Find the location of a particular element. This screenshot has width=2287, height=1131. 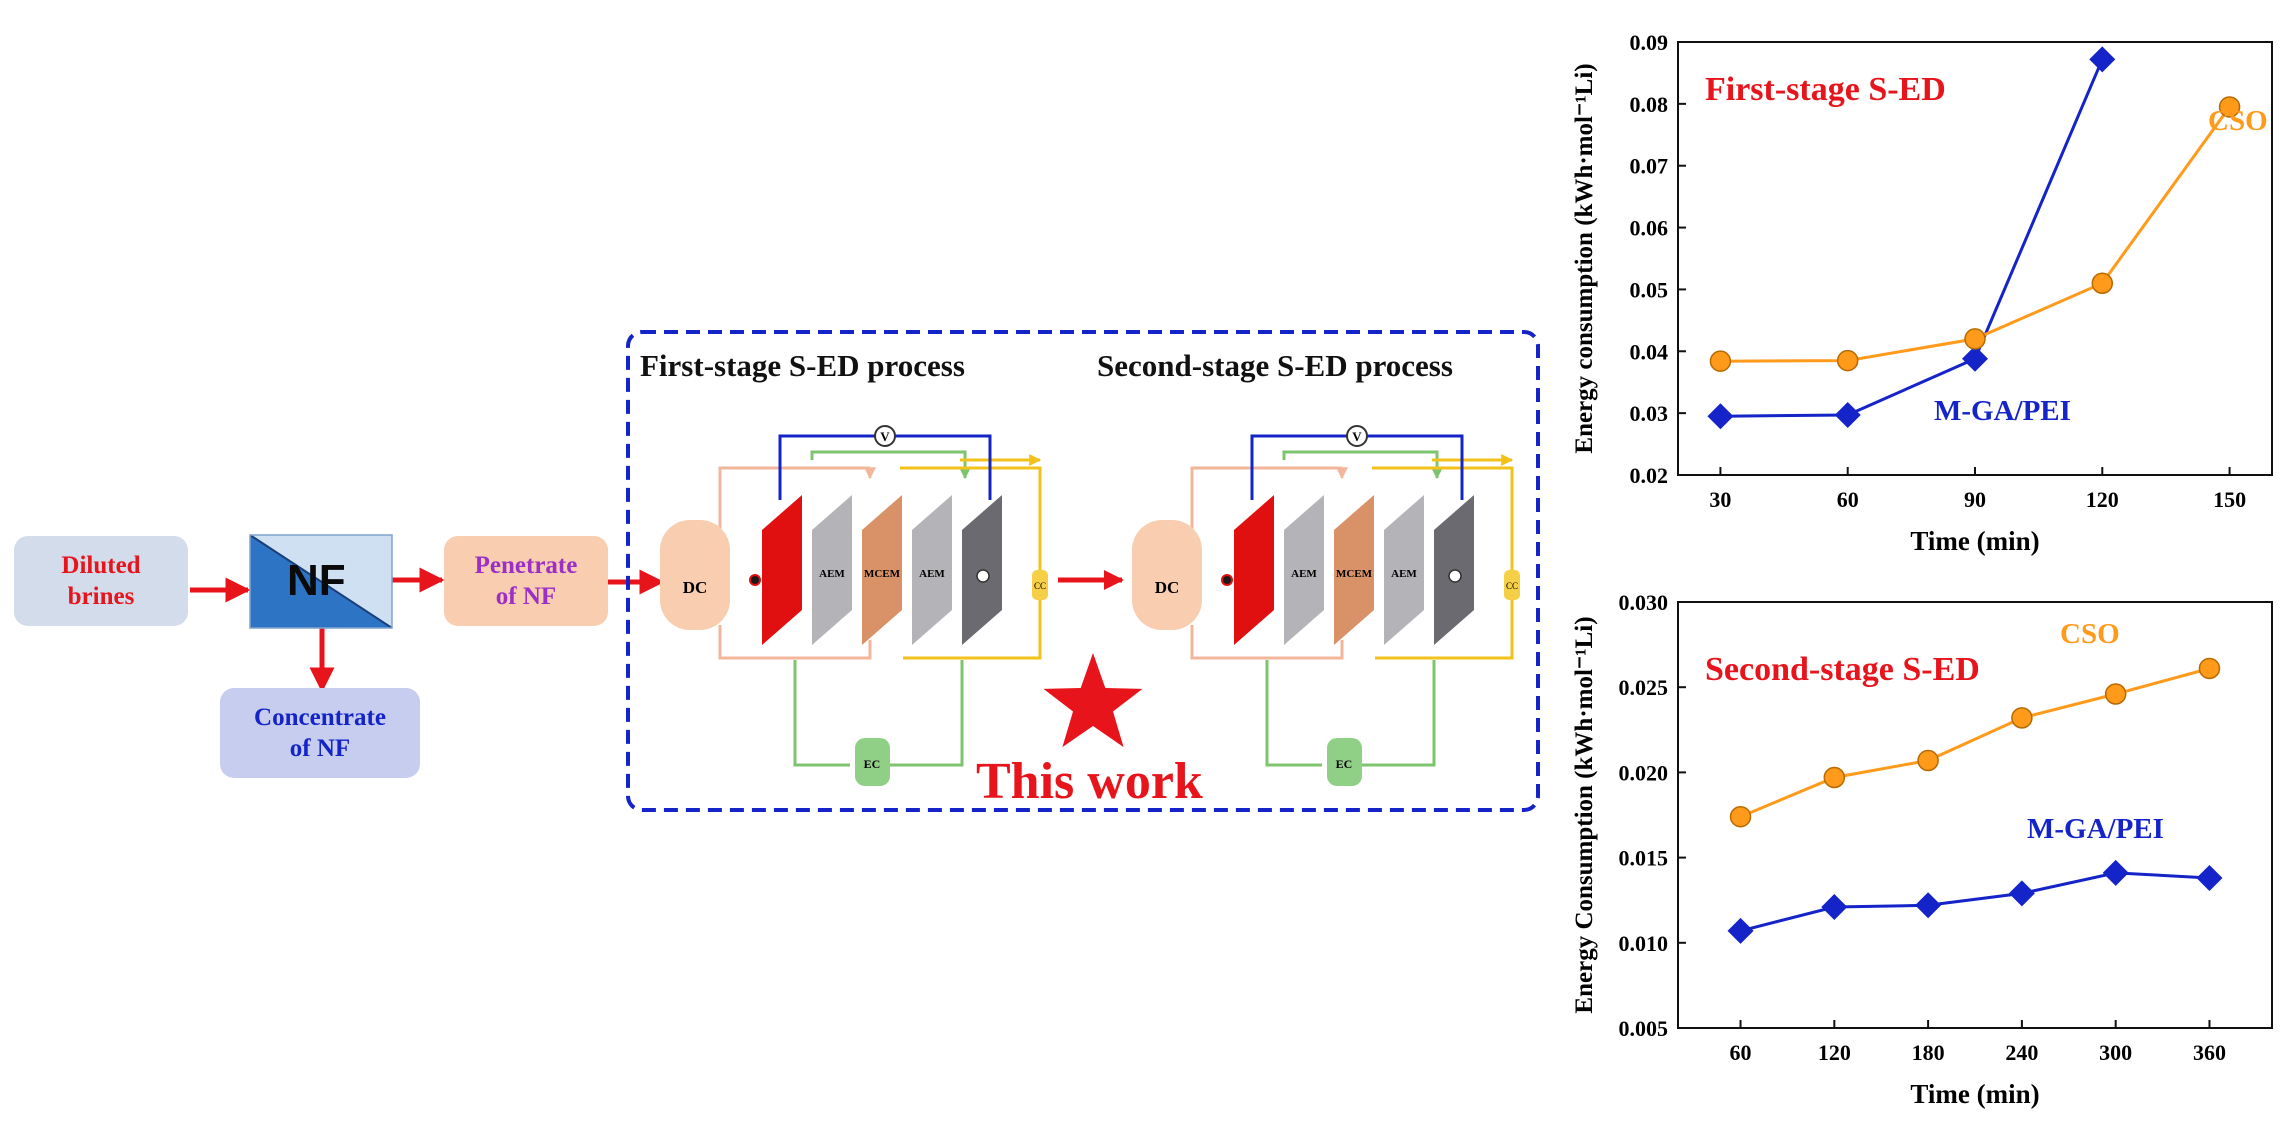

x-tick-label: 180 is located at coordinates (1928, 1052).